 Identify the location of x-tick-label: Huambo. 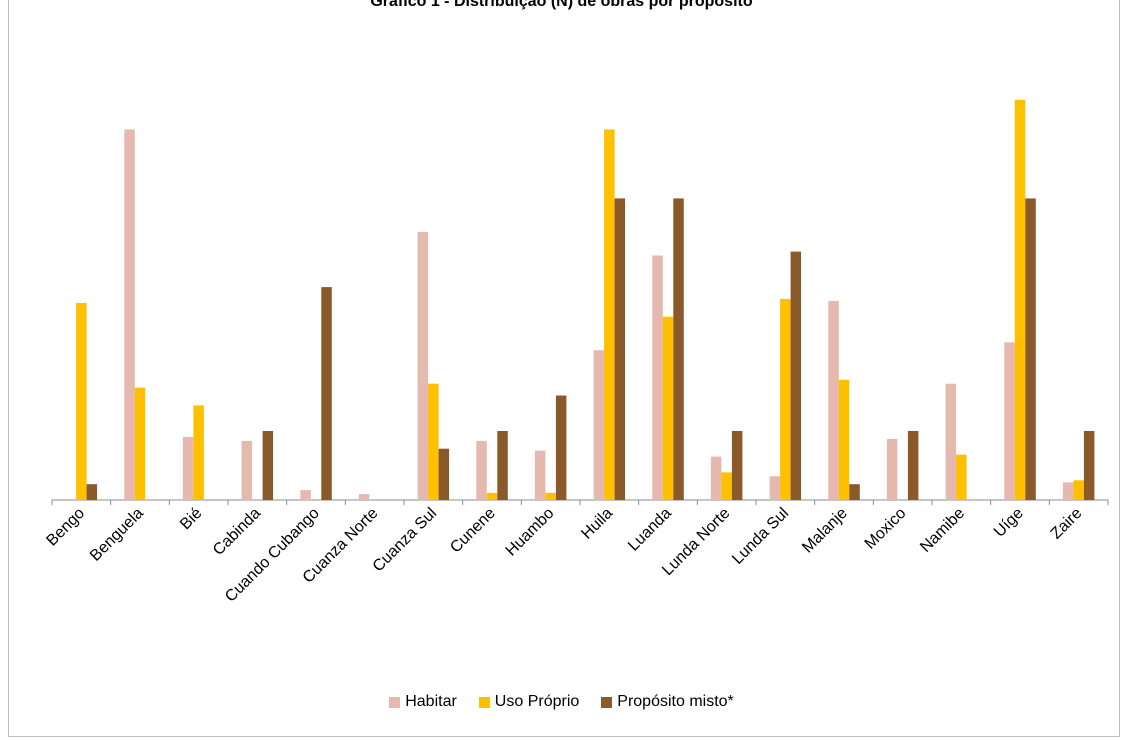
(530, 532).